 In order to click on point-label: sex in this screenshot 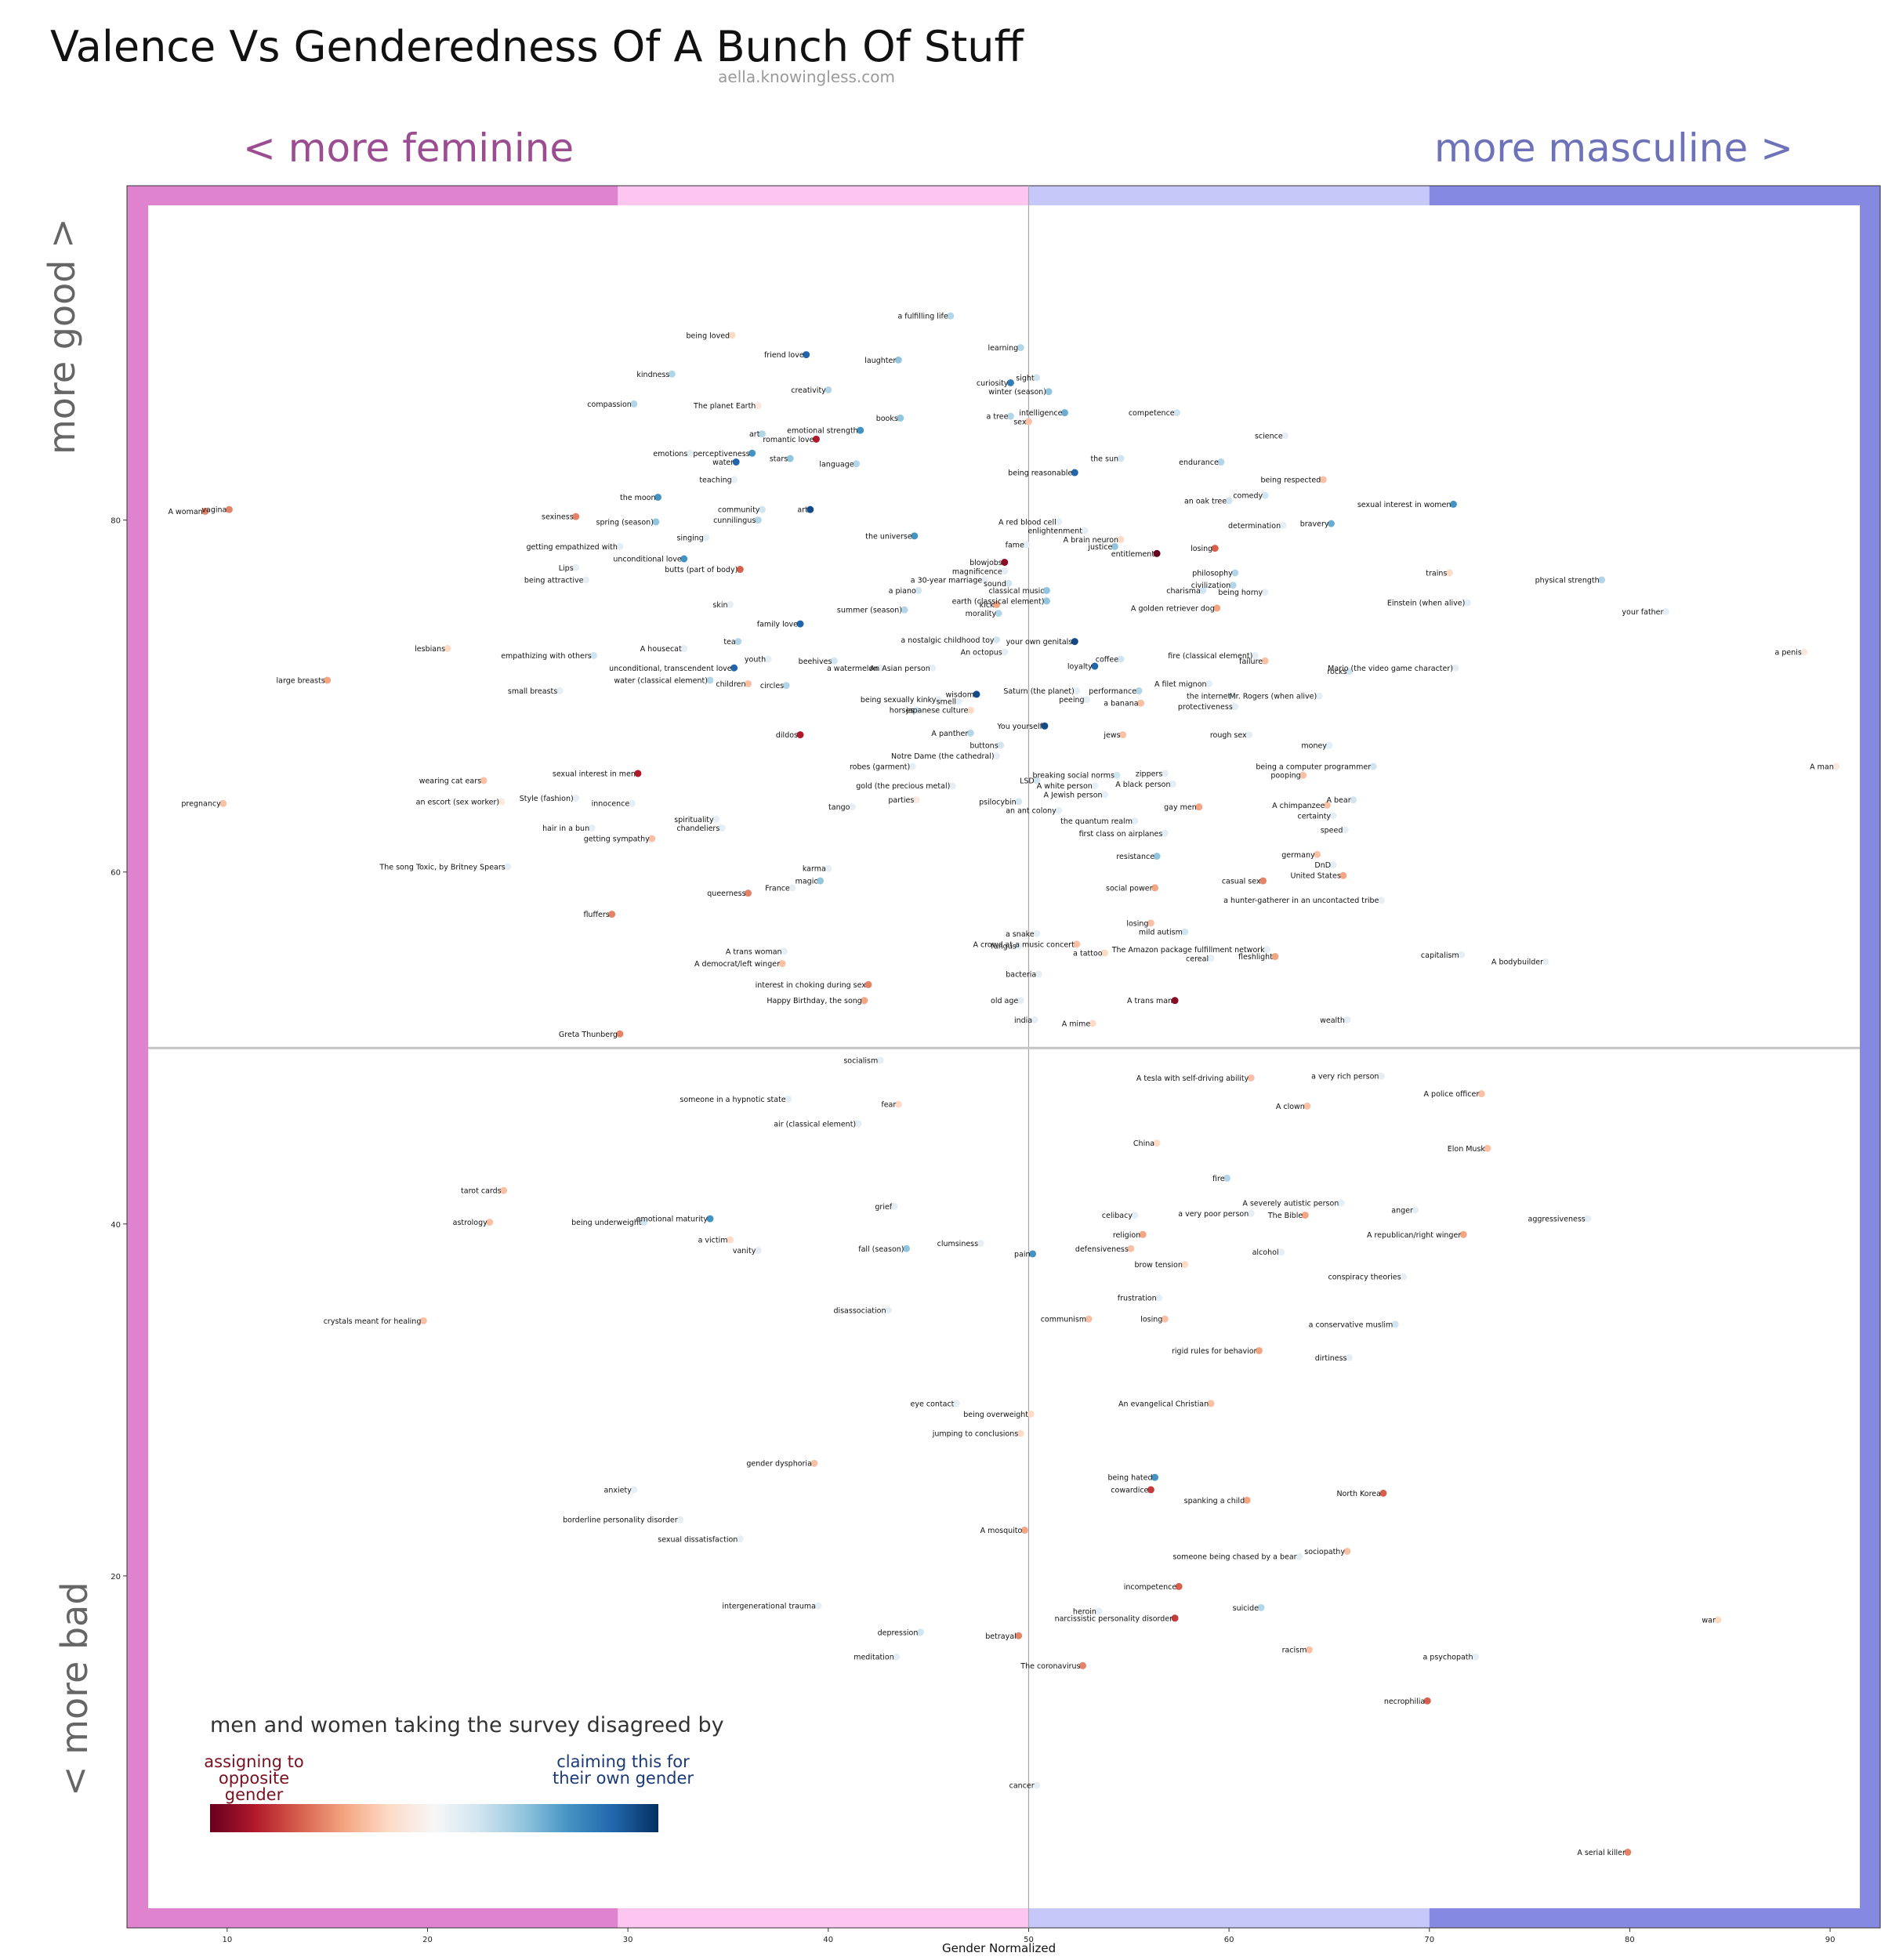, I will do `click(1020, 422)`.